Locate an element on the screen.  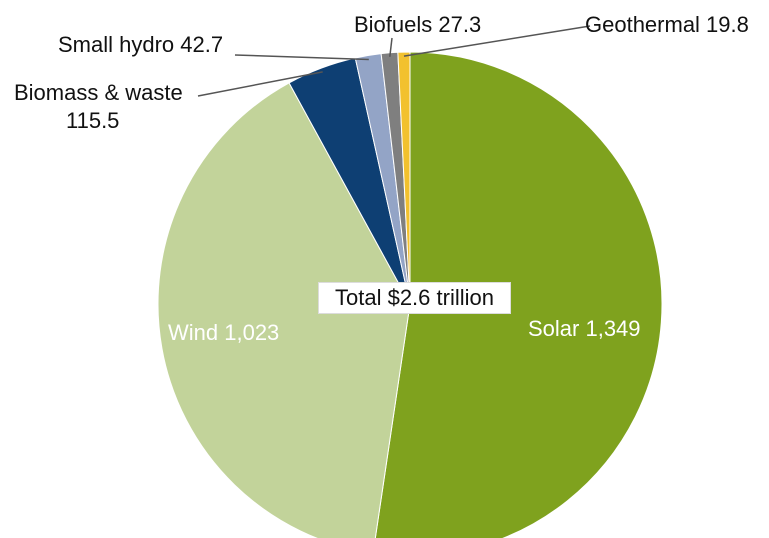
pie-slice-geothermal is located at coordinates (404, 178).